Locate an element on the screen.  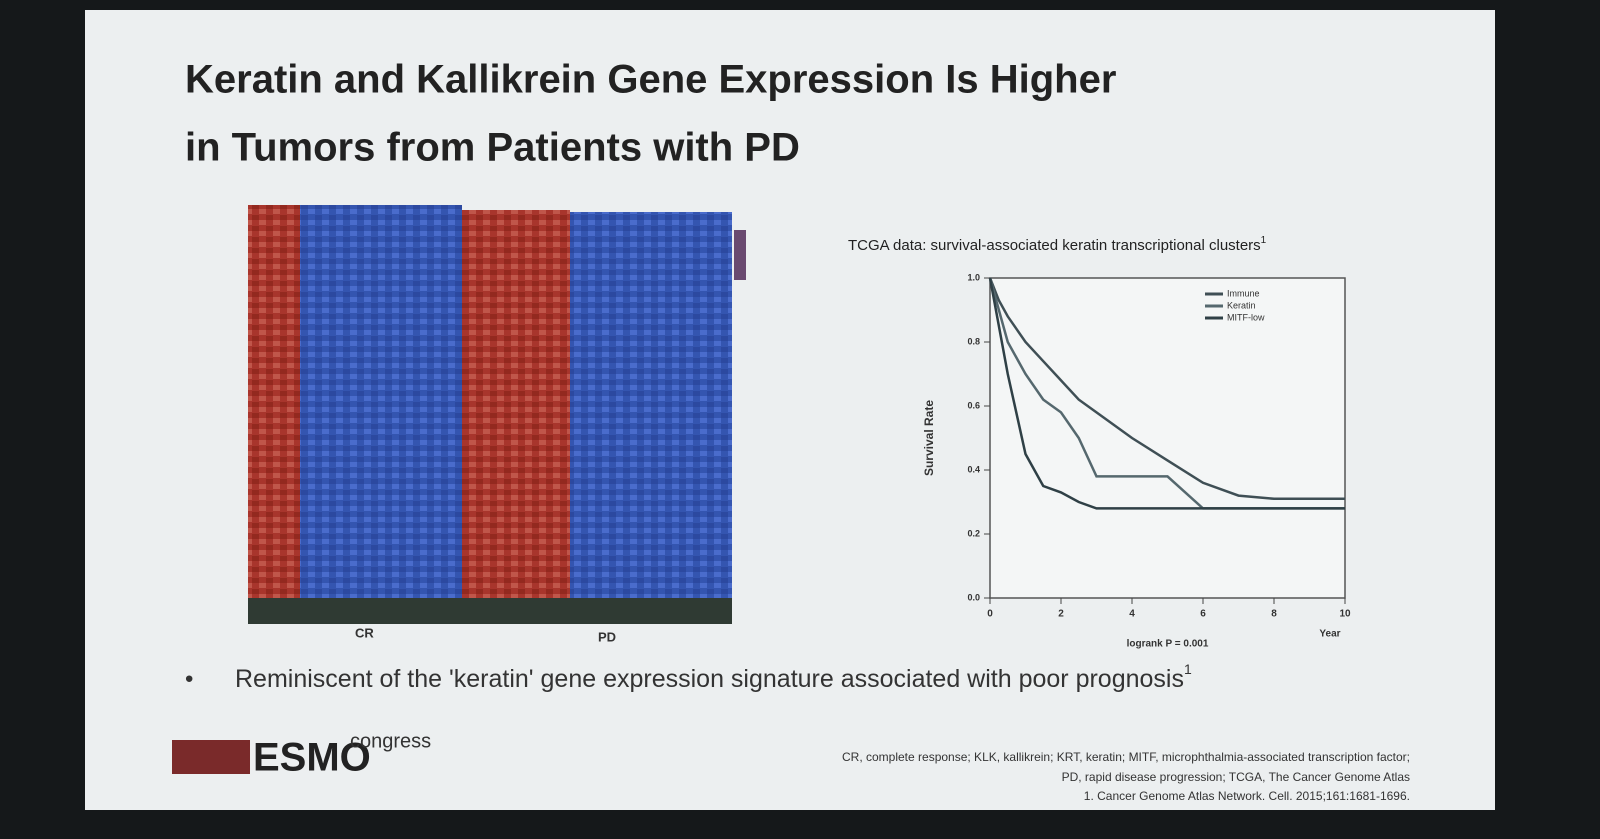
x-axis-label: Year is located at coordinates (1329, 634).